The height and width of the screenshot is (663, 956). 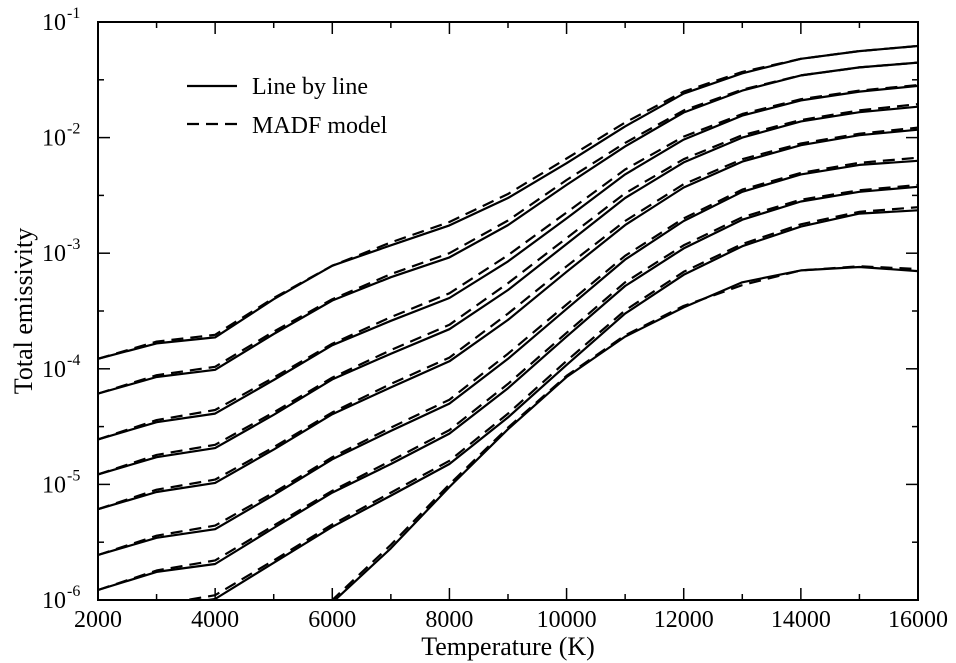 What do you see at coordinates (287, 106) in the screenshot?
I see `legend: Line by line MADF model` at bounding box center [287, 106].